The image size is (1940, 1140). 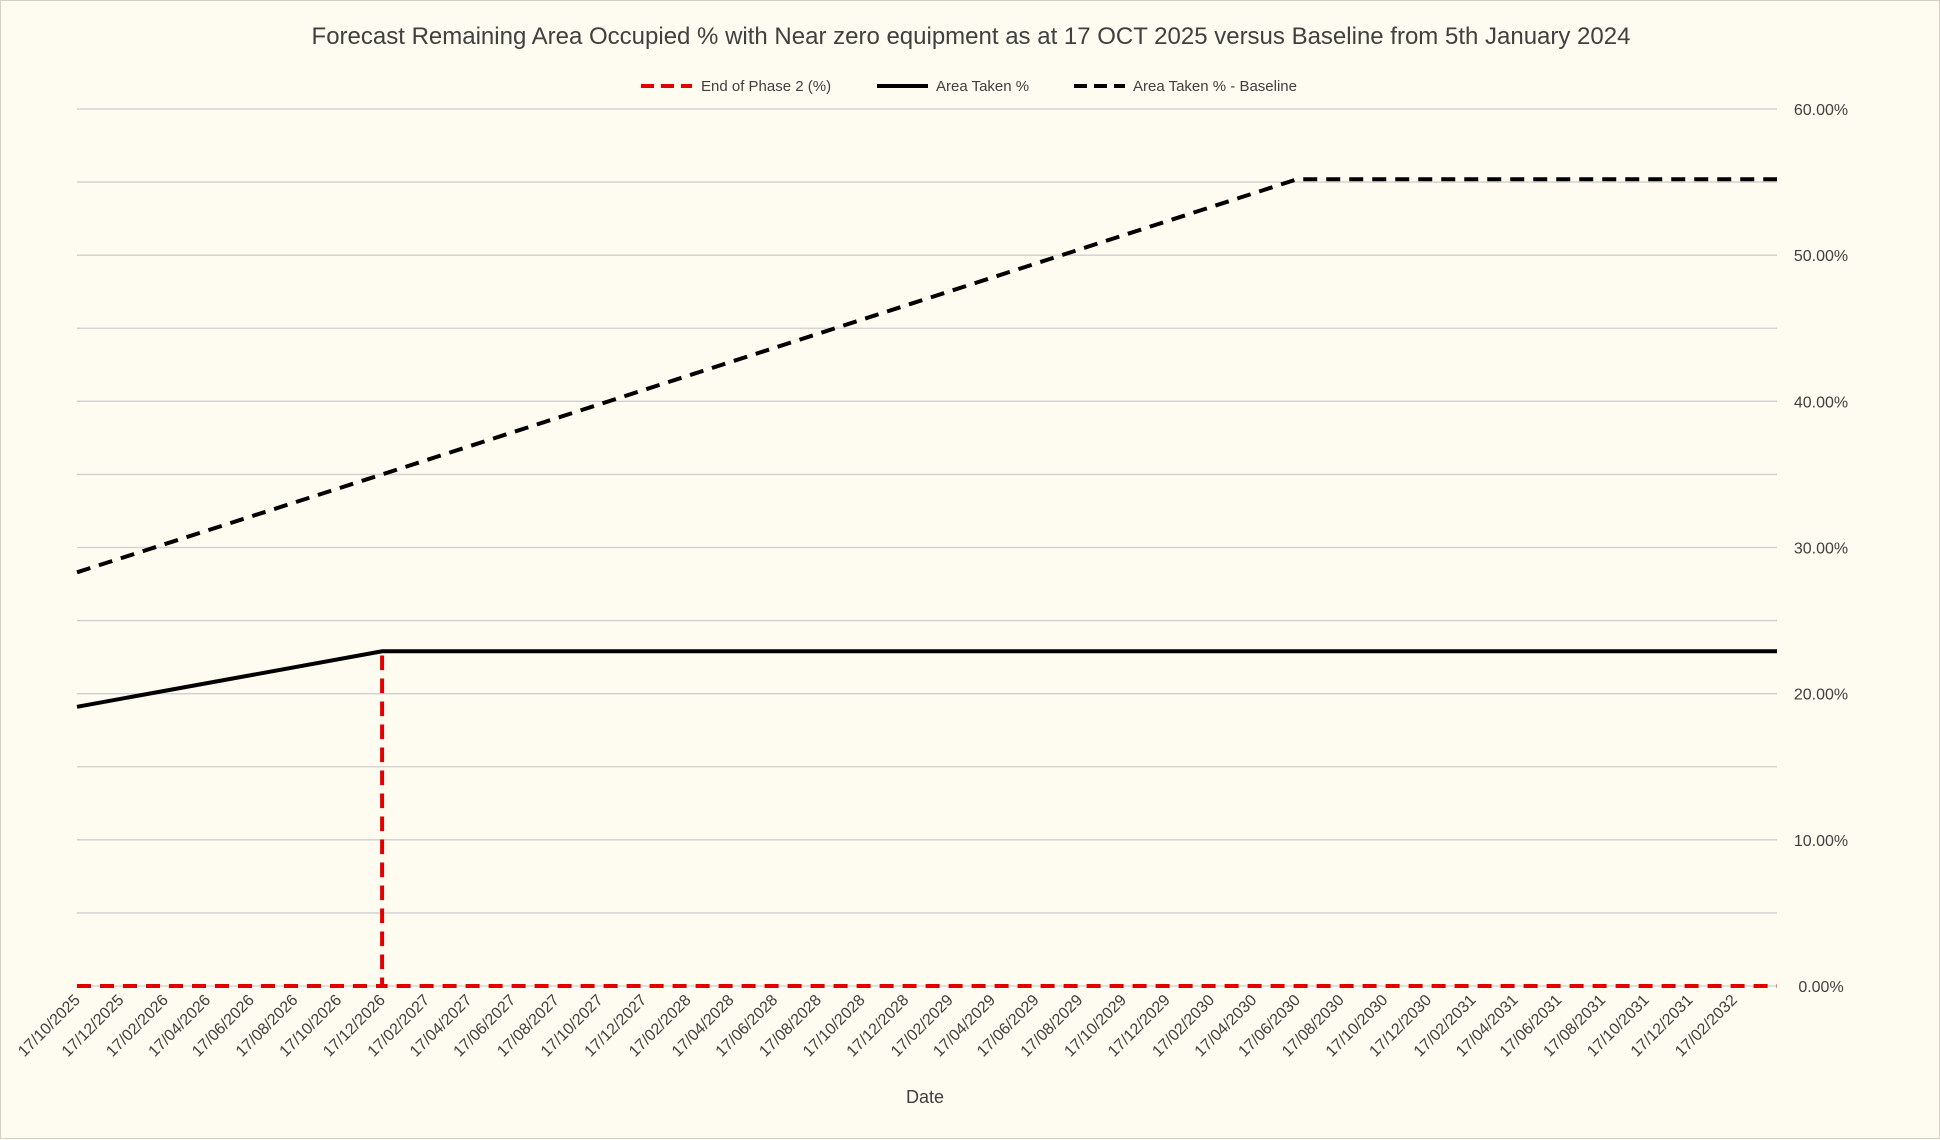 I want to click on legend-label: Area Taken % - Baseline, so click(x=1215, y=86).